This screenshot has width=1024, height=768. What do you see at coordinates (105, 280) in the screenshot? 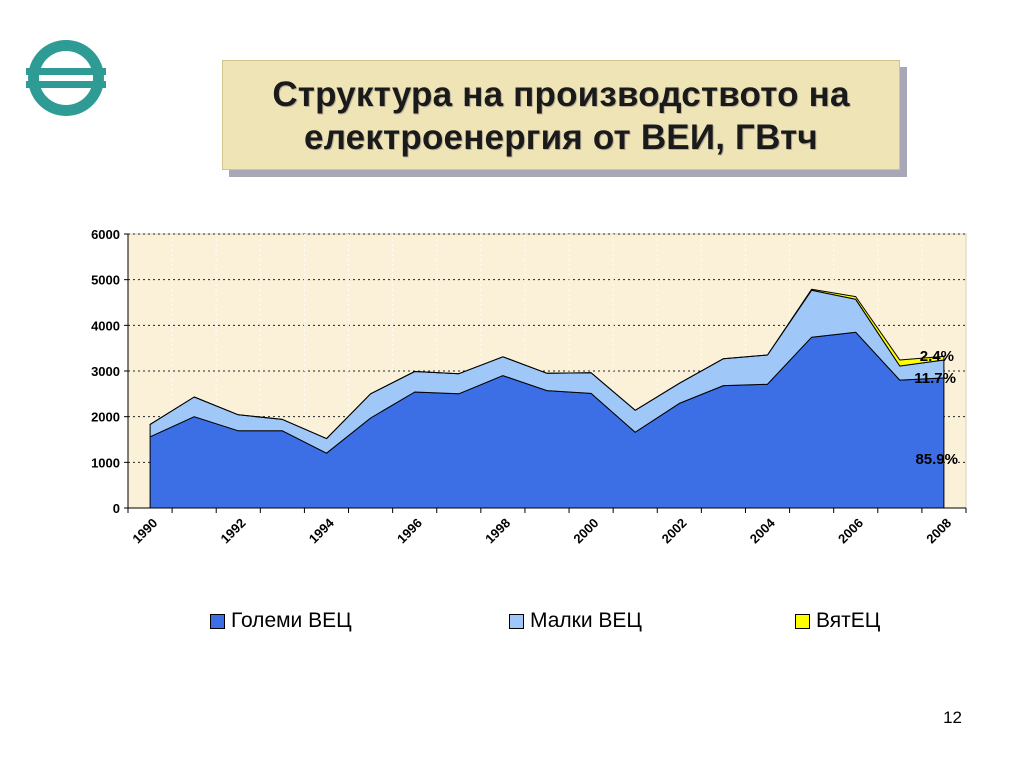
I see `y-tick-label-5000: 5000` at bounding box center [105, 280].